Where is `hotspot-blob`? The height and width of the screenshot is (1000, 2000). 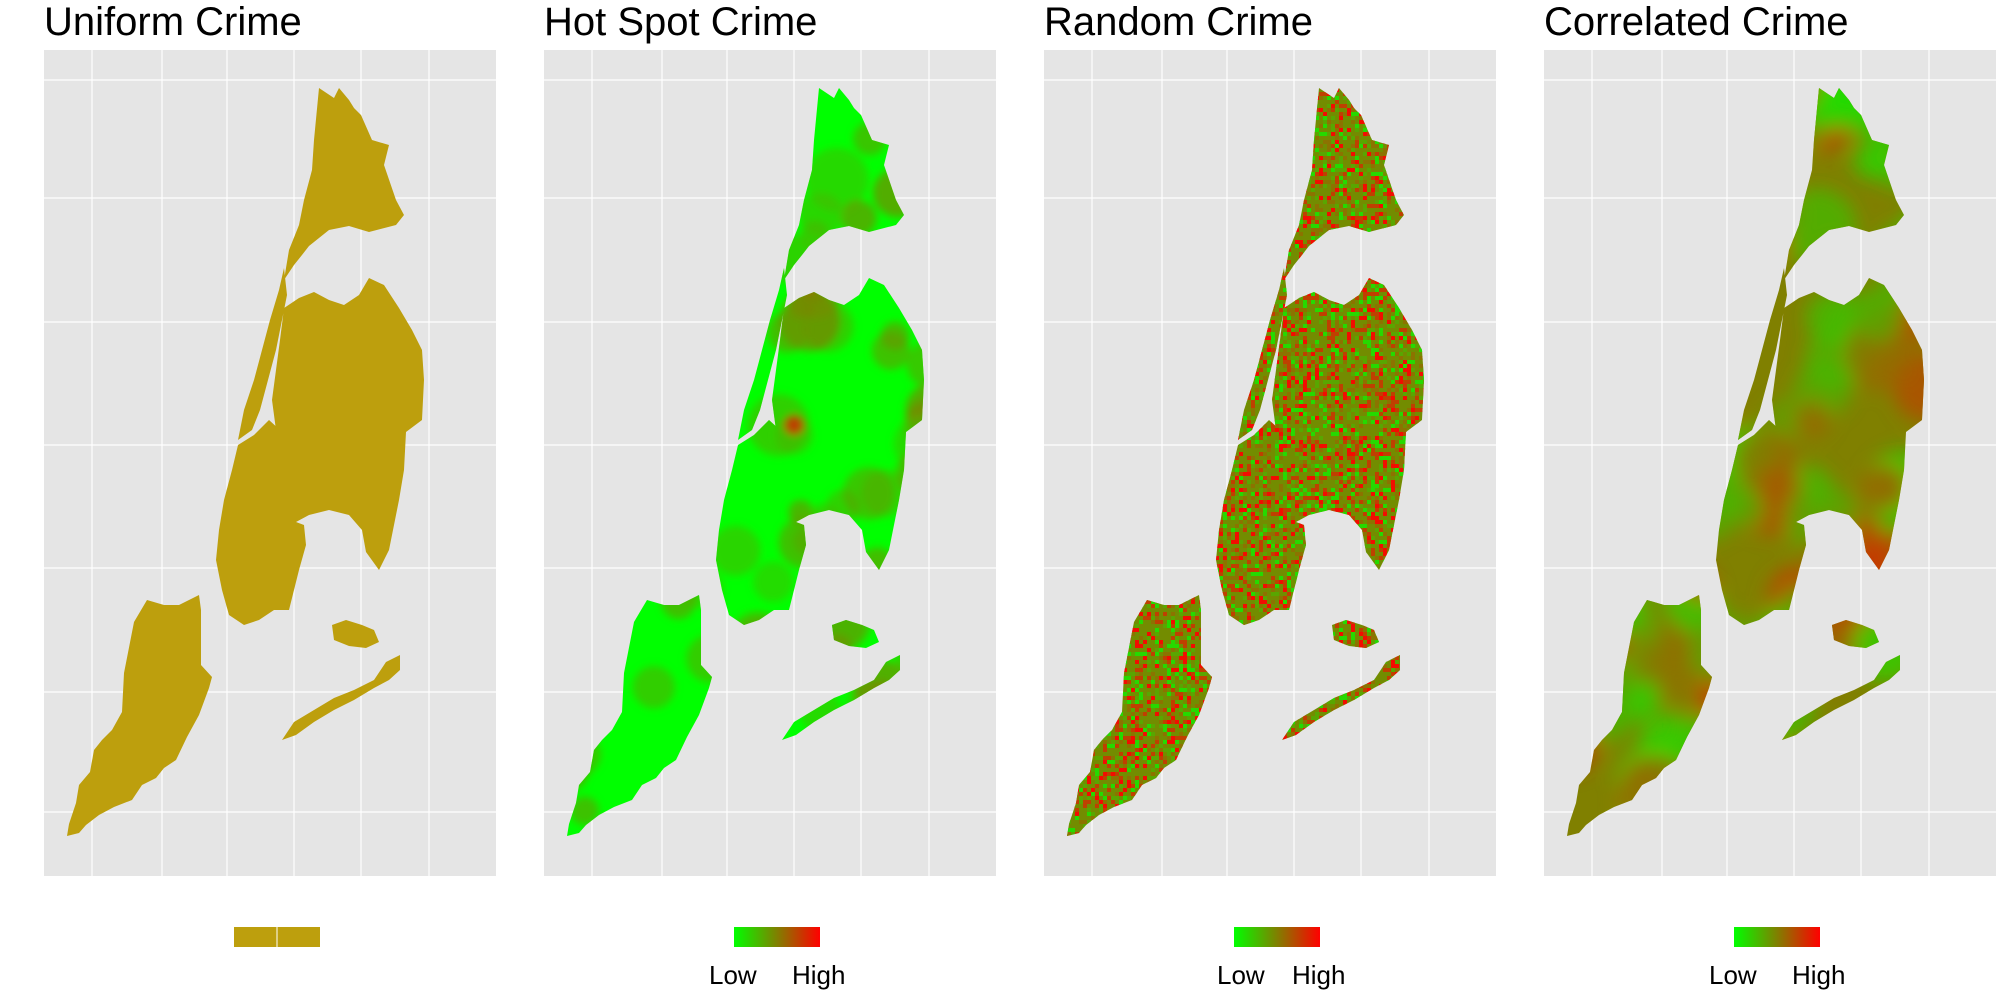
hotspot-blob is located at coordinates (915, 364).